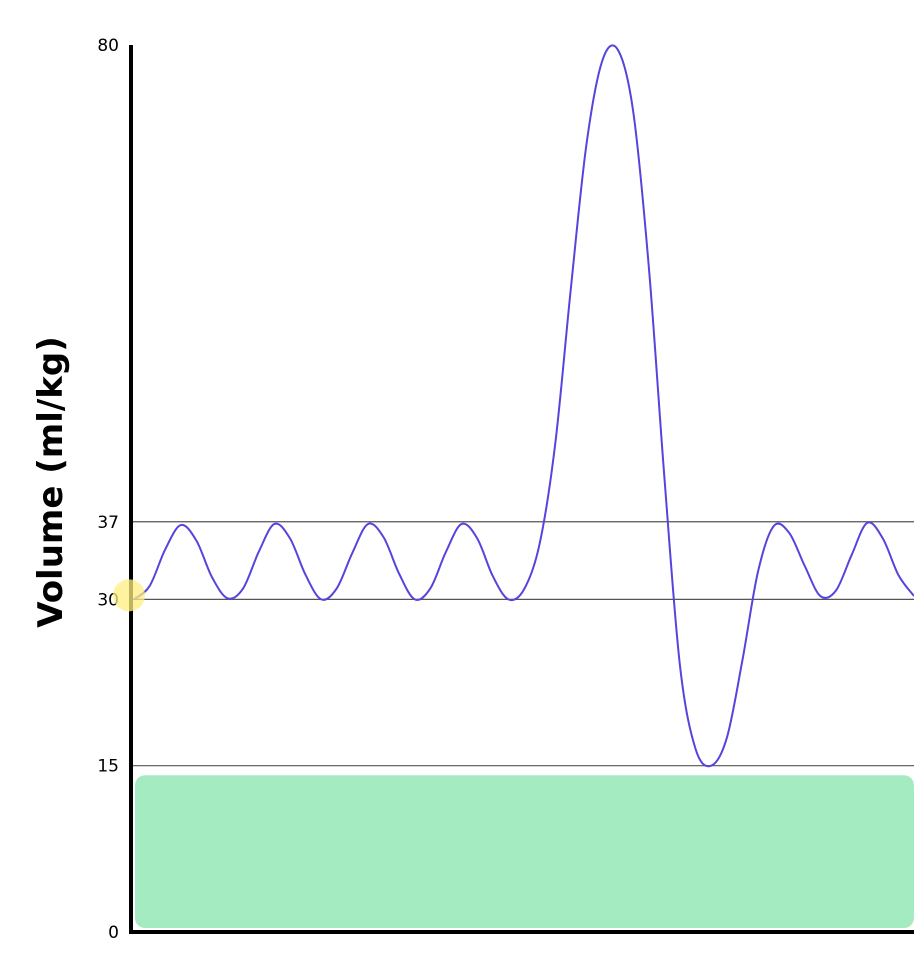 The width and height of the screenshot is (914, 980). I want to click on highlight-marker-group, so click(129, 595).